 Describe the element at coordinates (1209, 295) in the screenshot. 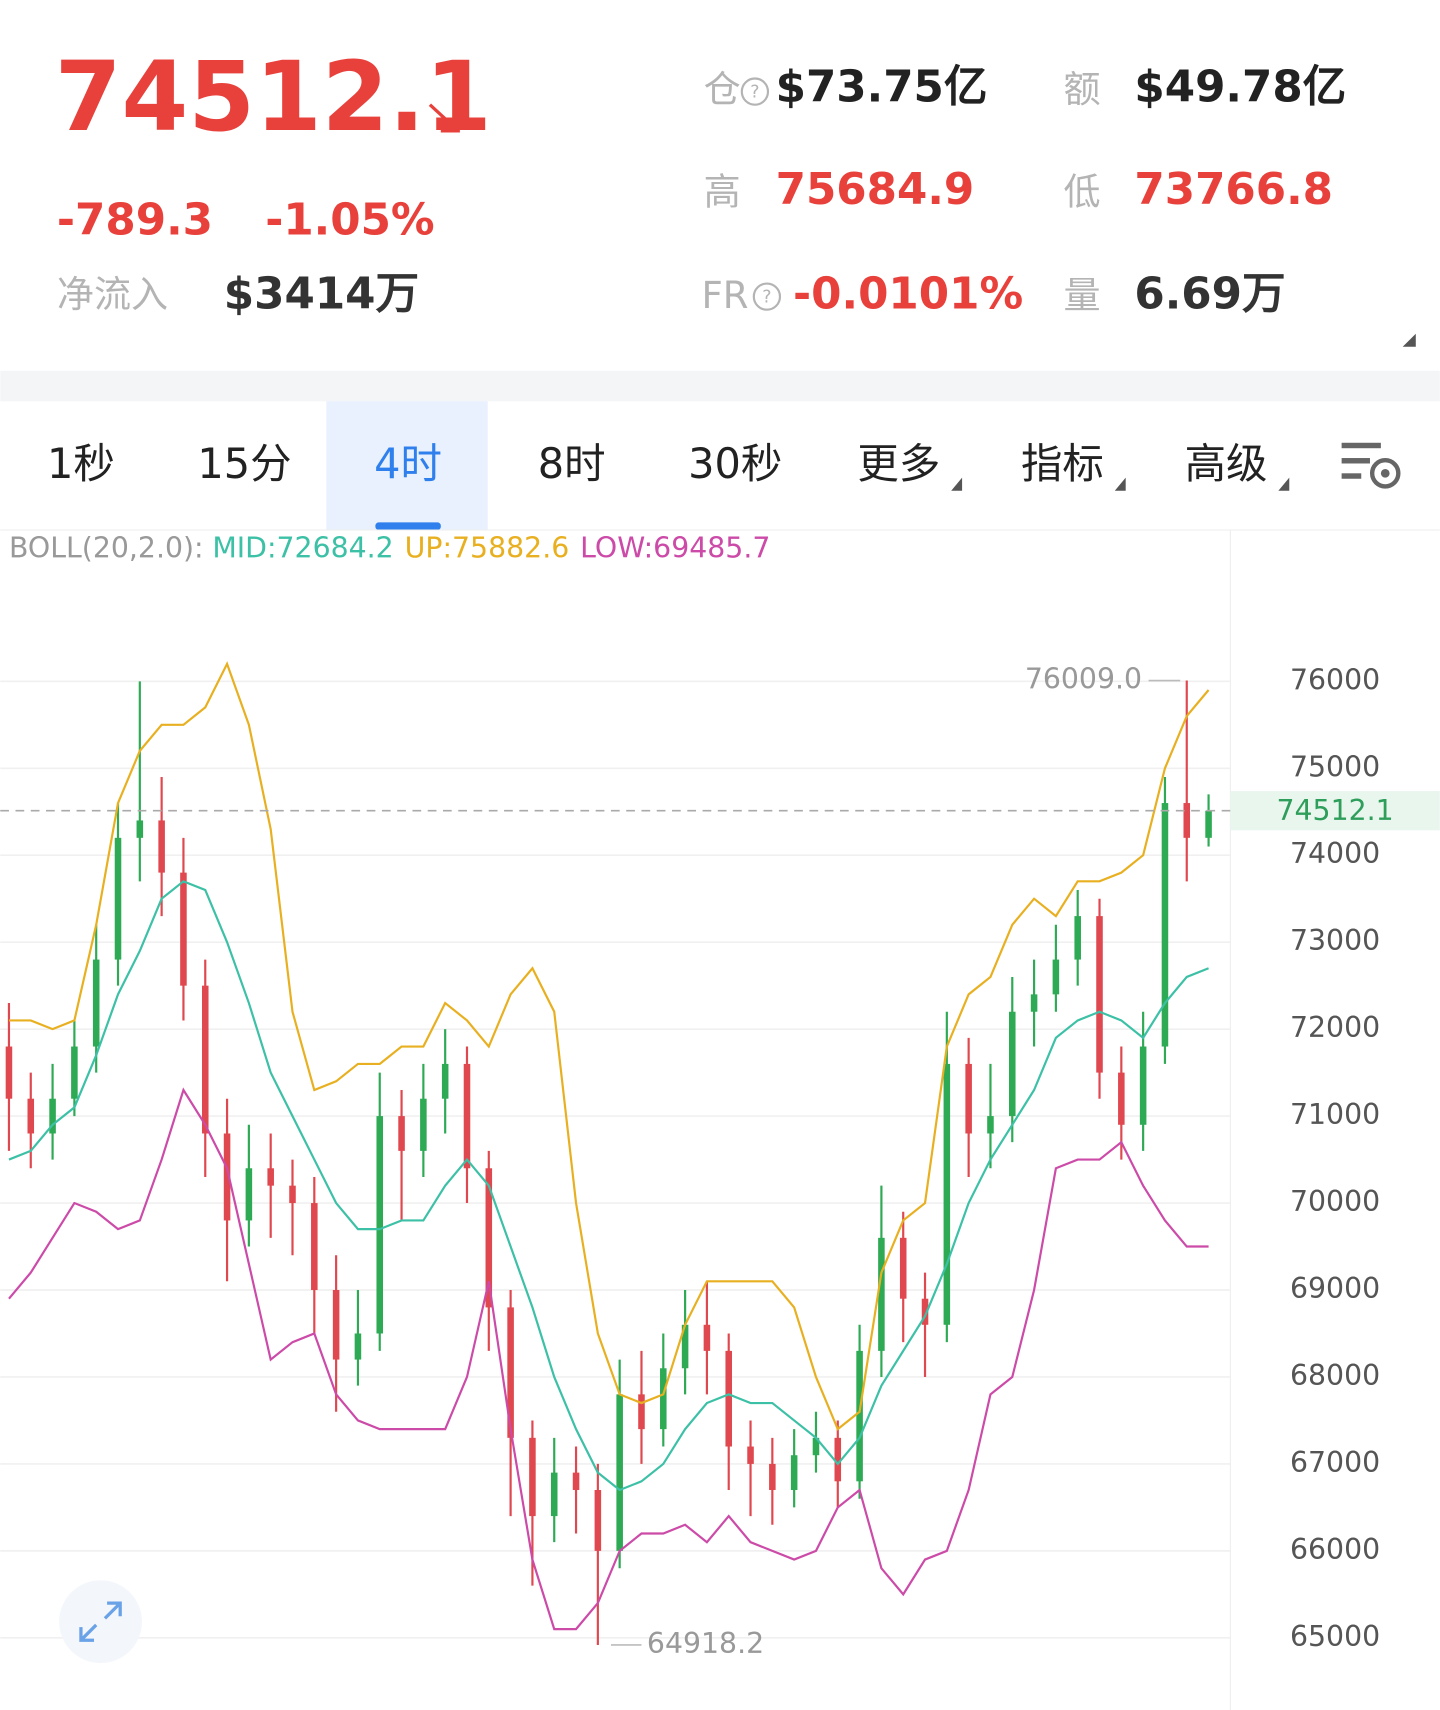

I see `stat-value: 6.69万` at that location.